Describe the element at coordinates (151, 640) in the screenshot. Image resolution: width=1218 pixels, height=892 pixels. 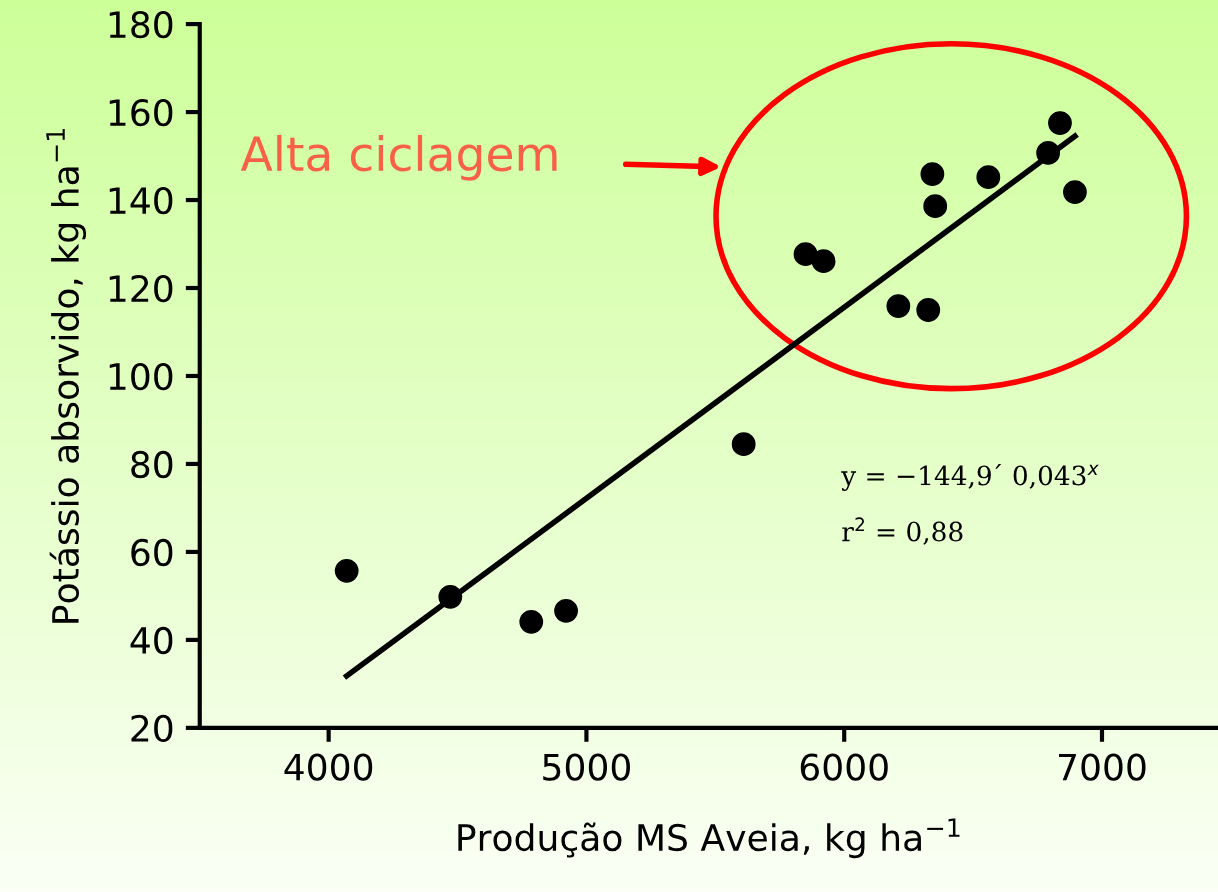
I see `y-tick-label: 40` at that location.